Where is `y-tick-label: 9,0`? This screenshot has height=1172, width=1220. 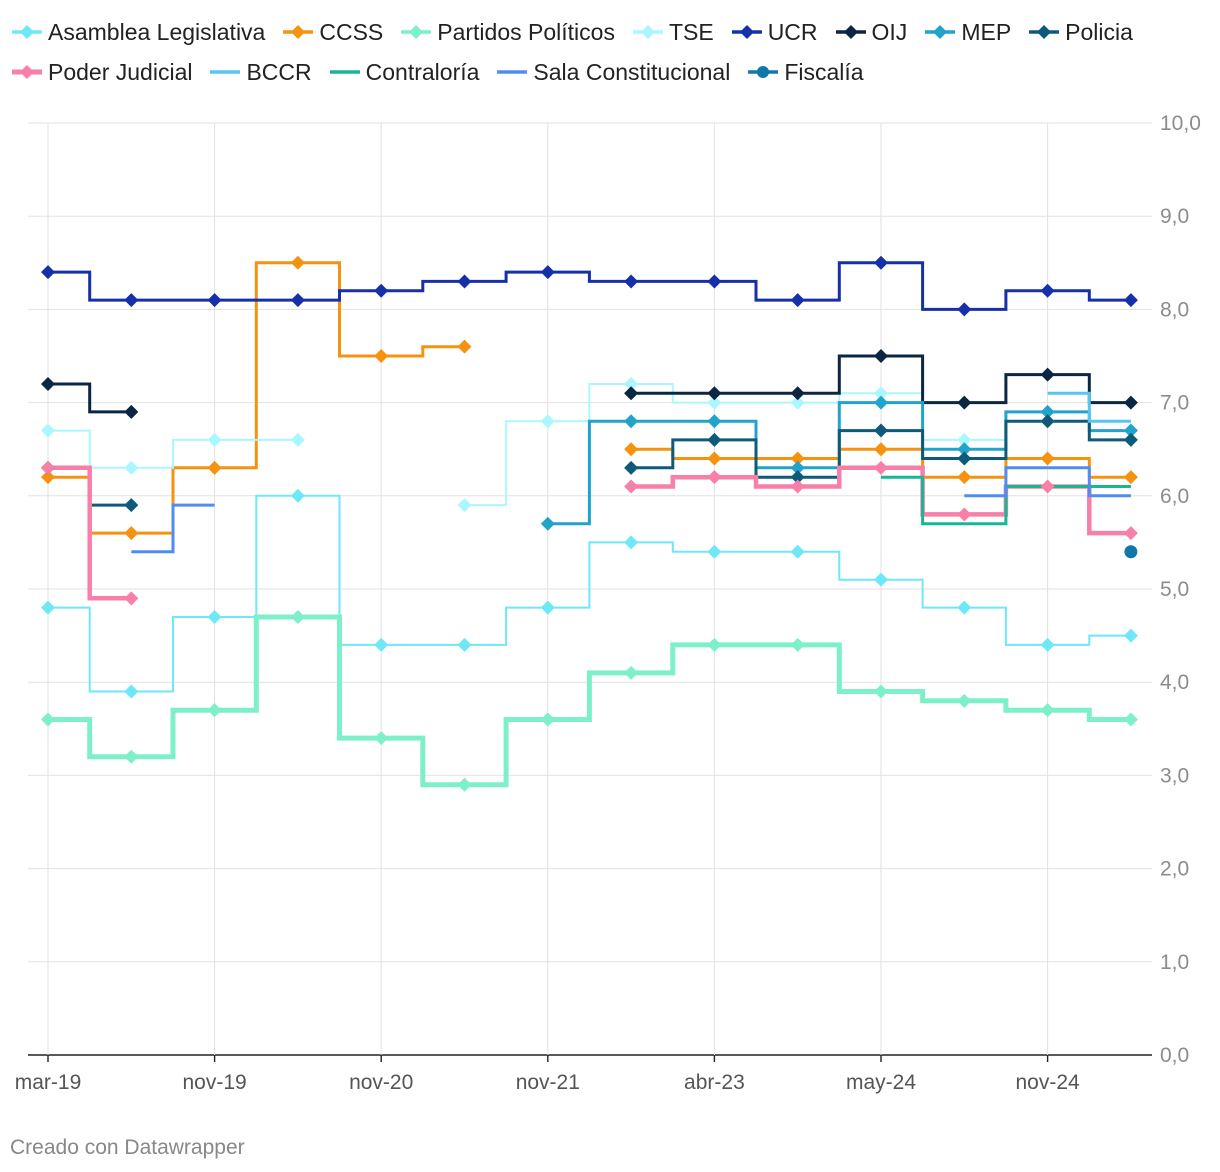
y-tick-label: 9,0 is located at coordinates (1174, 216).